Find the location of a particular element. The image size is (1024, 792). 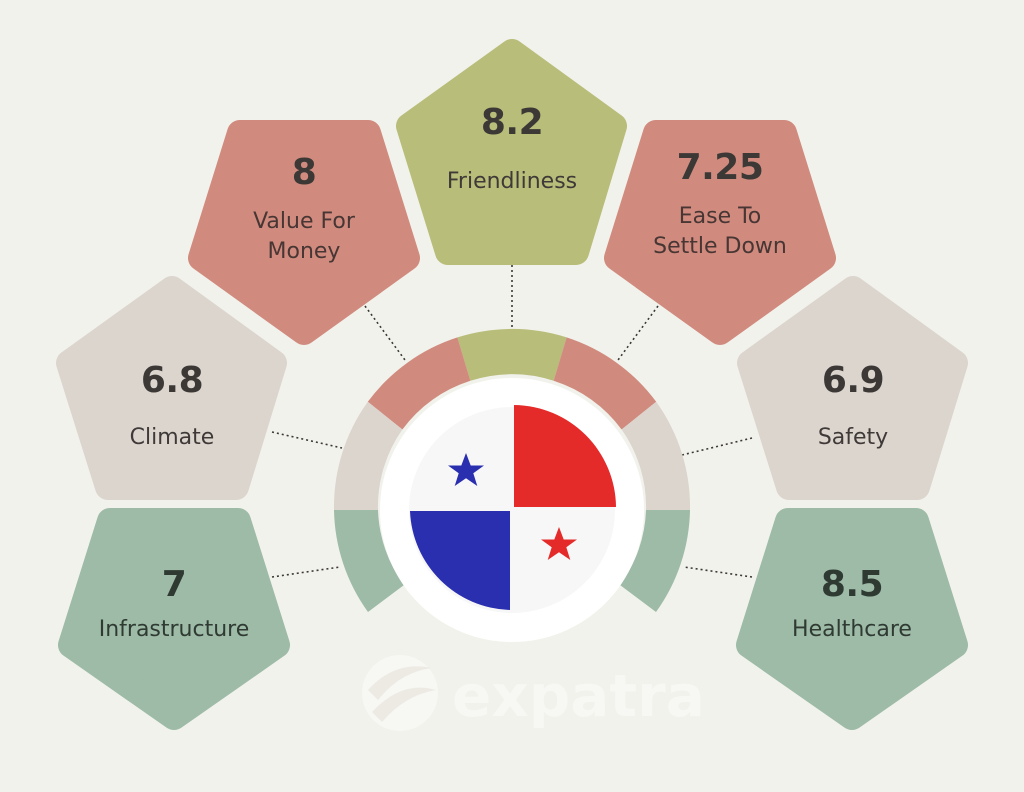

expatra-wordmark: expatra is located at coordinates (578, 696).